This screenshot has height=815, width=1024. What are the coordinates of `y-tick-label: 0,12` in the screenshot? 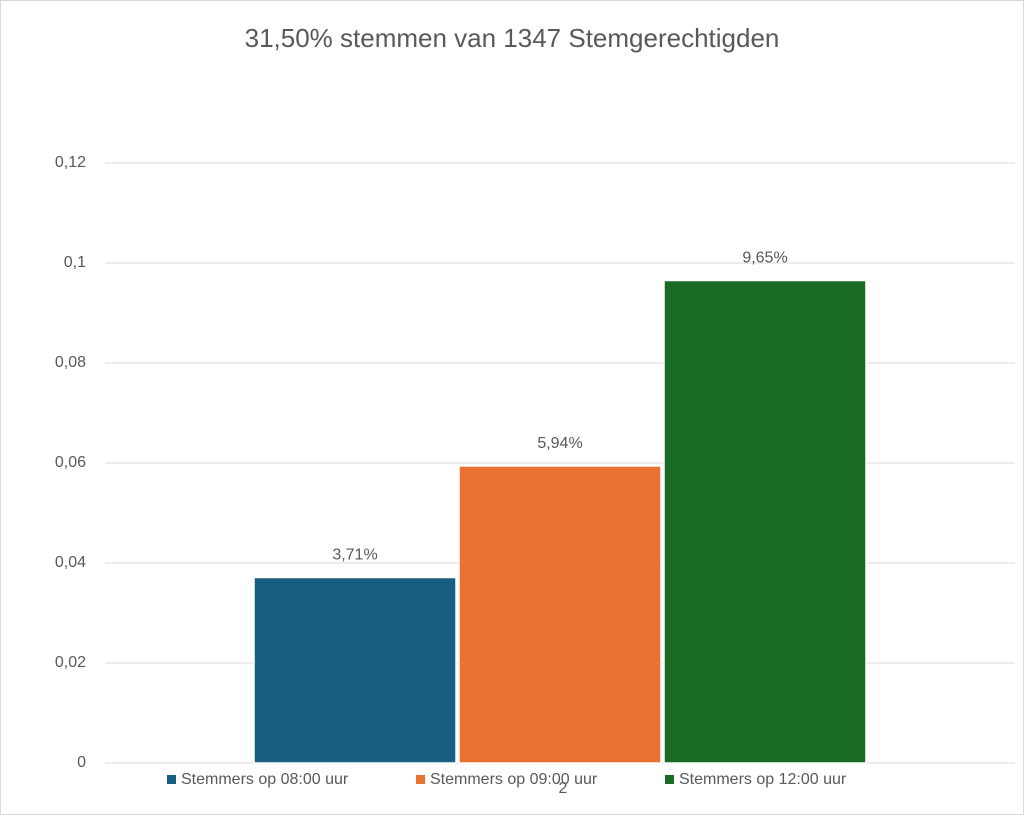 It's located at (70, 162).